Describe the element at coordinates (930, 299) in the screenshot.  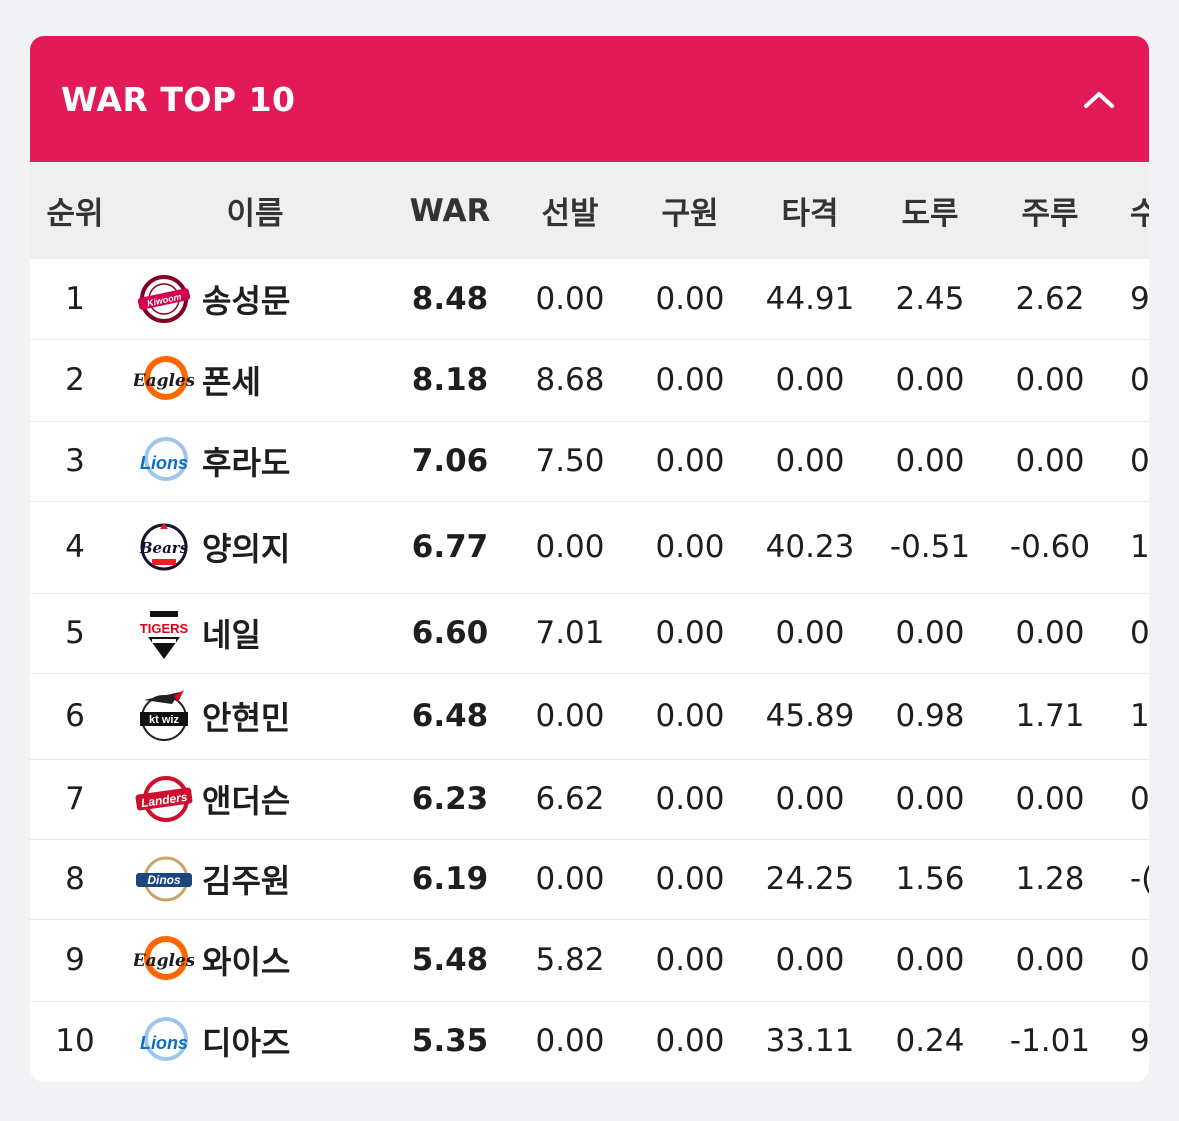
I see `steal-cell: 2.45` at that location.